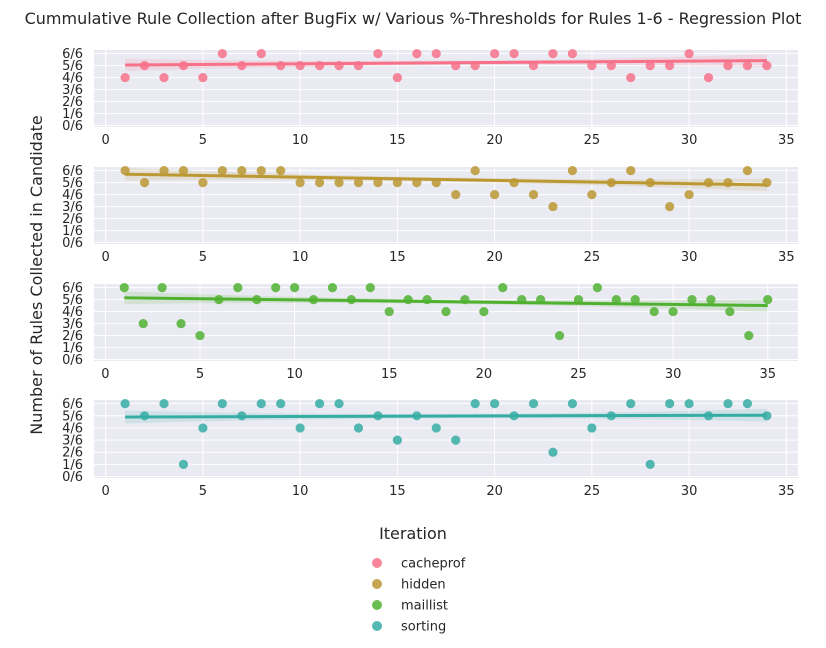 Image resolution: width=826 pixels, height=648 pixels. What do you see at coordinates (446, 416) in the screenshot?
I see `regression-line` at bounding box center [446, 416].